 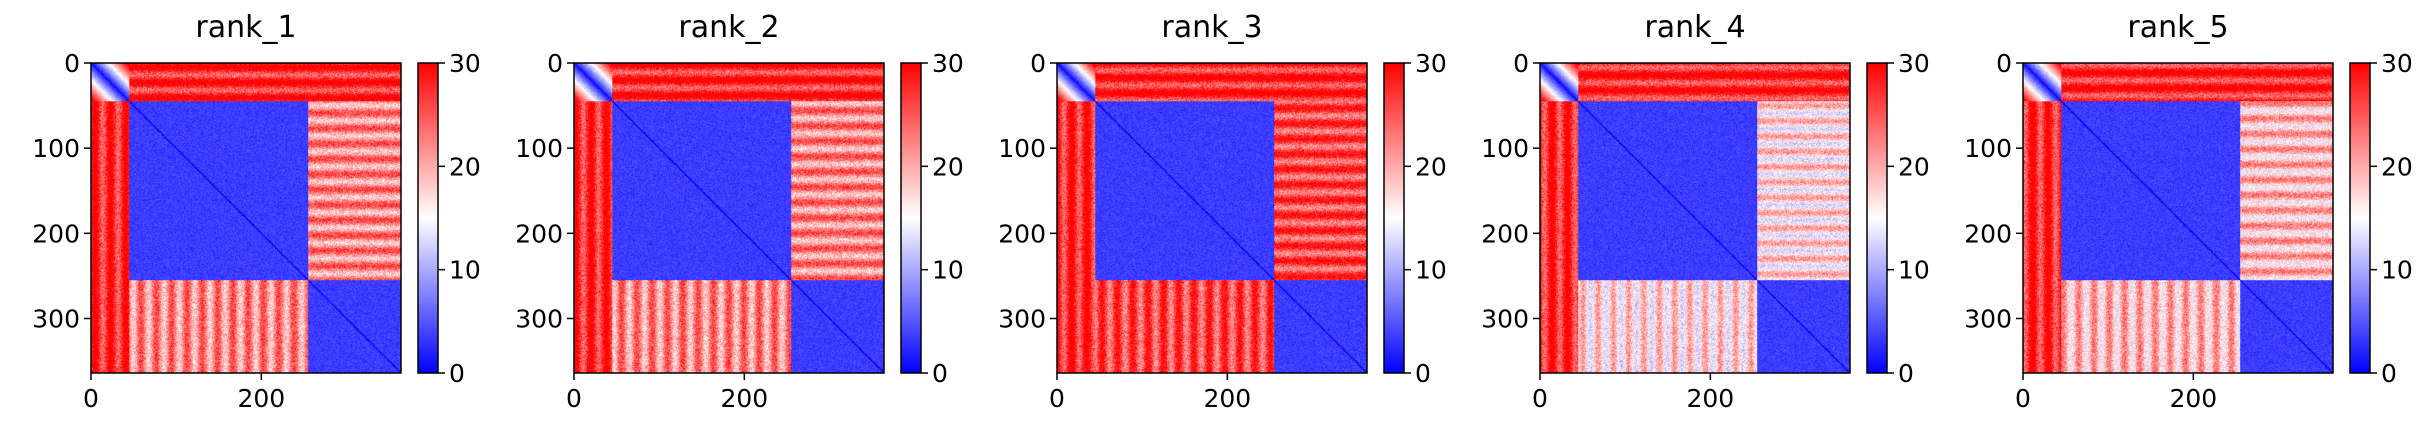 What do you see at coordinates (1212, 27) in the screenshot?
I see `panel-title: rank_3` at bounding box center [1212, 27].